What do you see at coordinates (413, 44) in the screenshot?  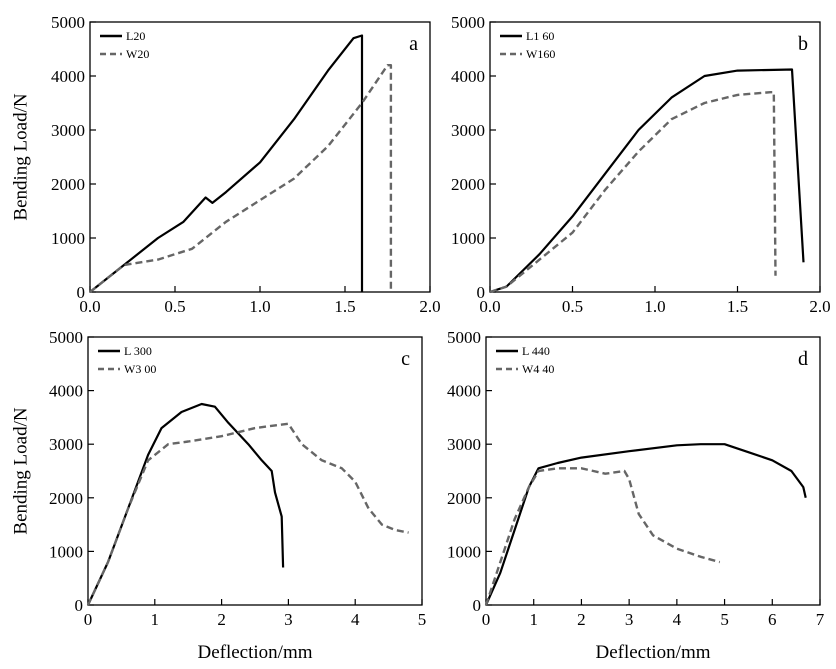 I see `panel-label-a: a` at bounding box center [413, 44].